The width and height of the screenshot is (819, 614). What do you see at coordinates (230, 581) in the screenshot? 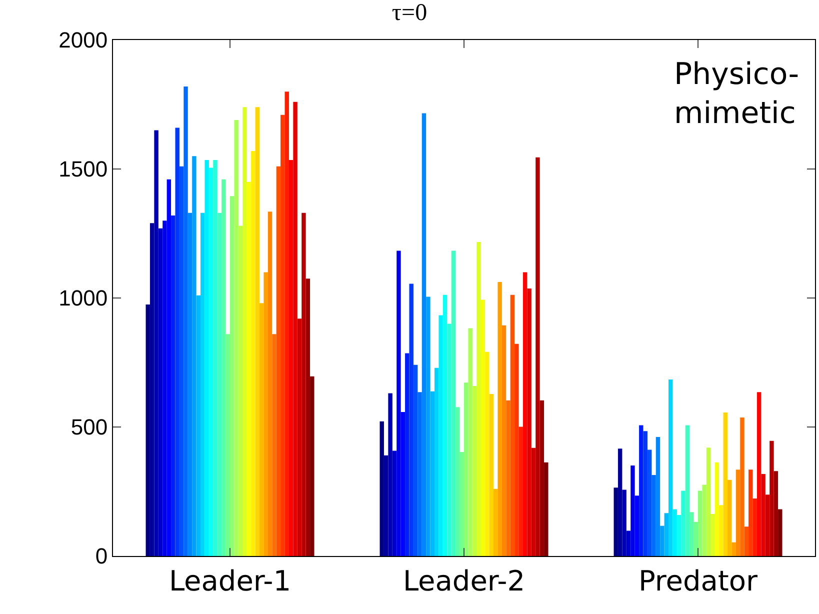
I see `x-tick-label: Leader-1` at bounding box center [230, 581].